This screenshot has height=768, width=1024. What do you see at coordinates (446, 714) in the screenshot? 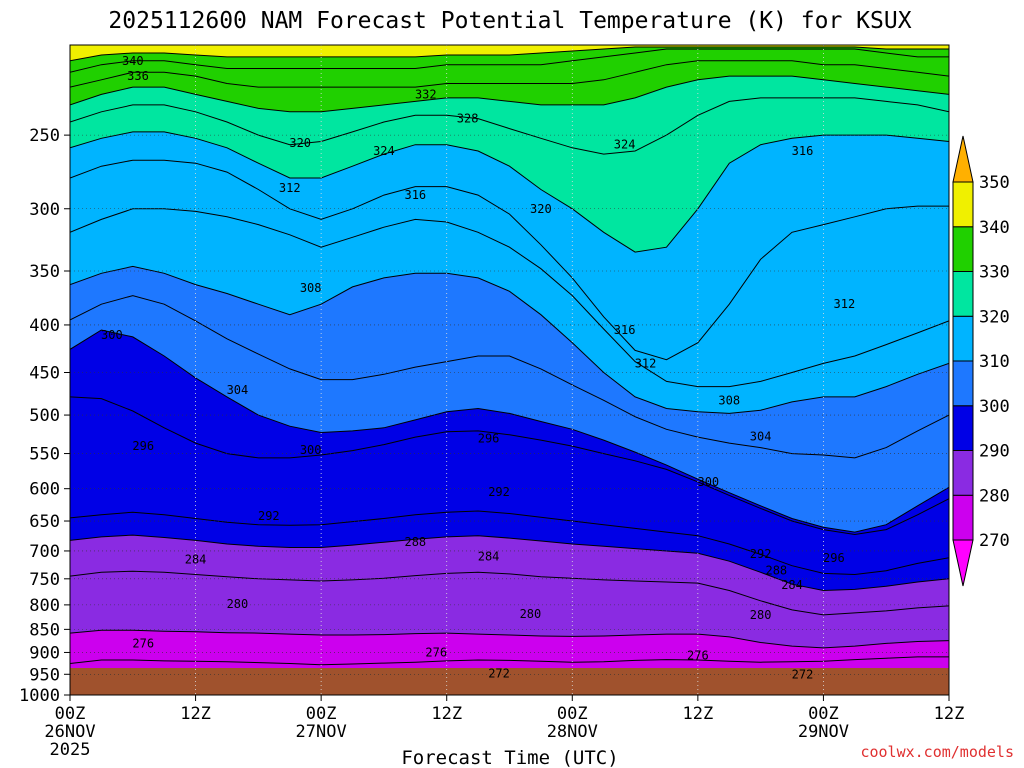
I see `x-tick-label-h36: 12Z` at bounding box center [446, 714].